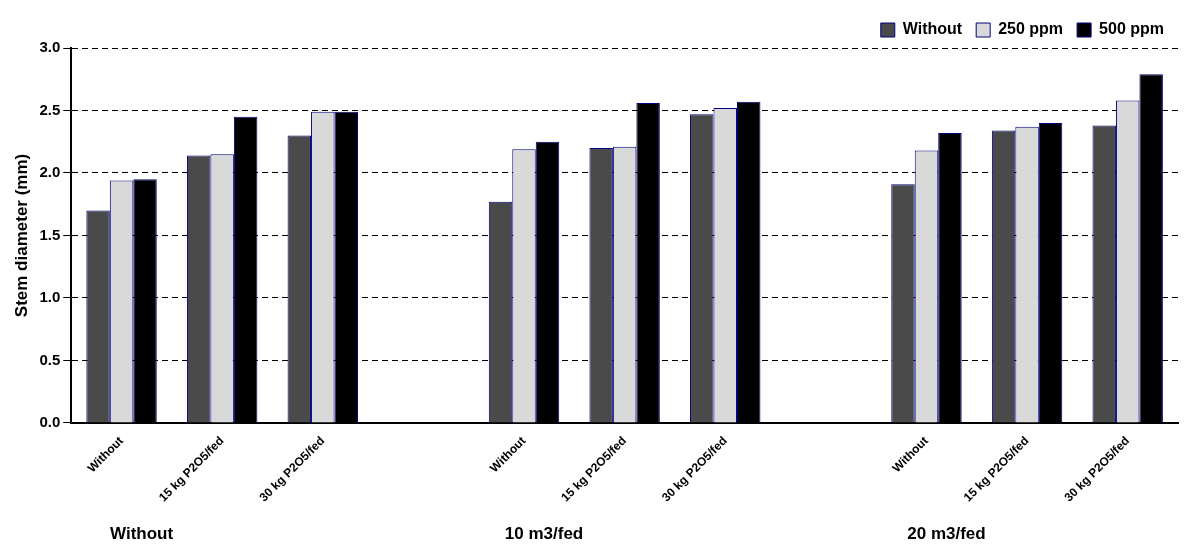 The image size is (1198, 552). Describe the element at coordinates (142, 533) in the screenshot. I see `text: Without` at that location.